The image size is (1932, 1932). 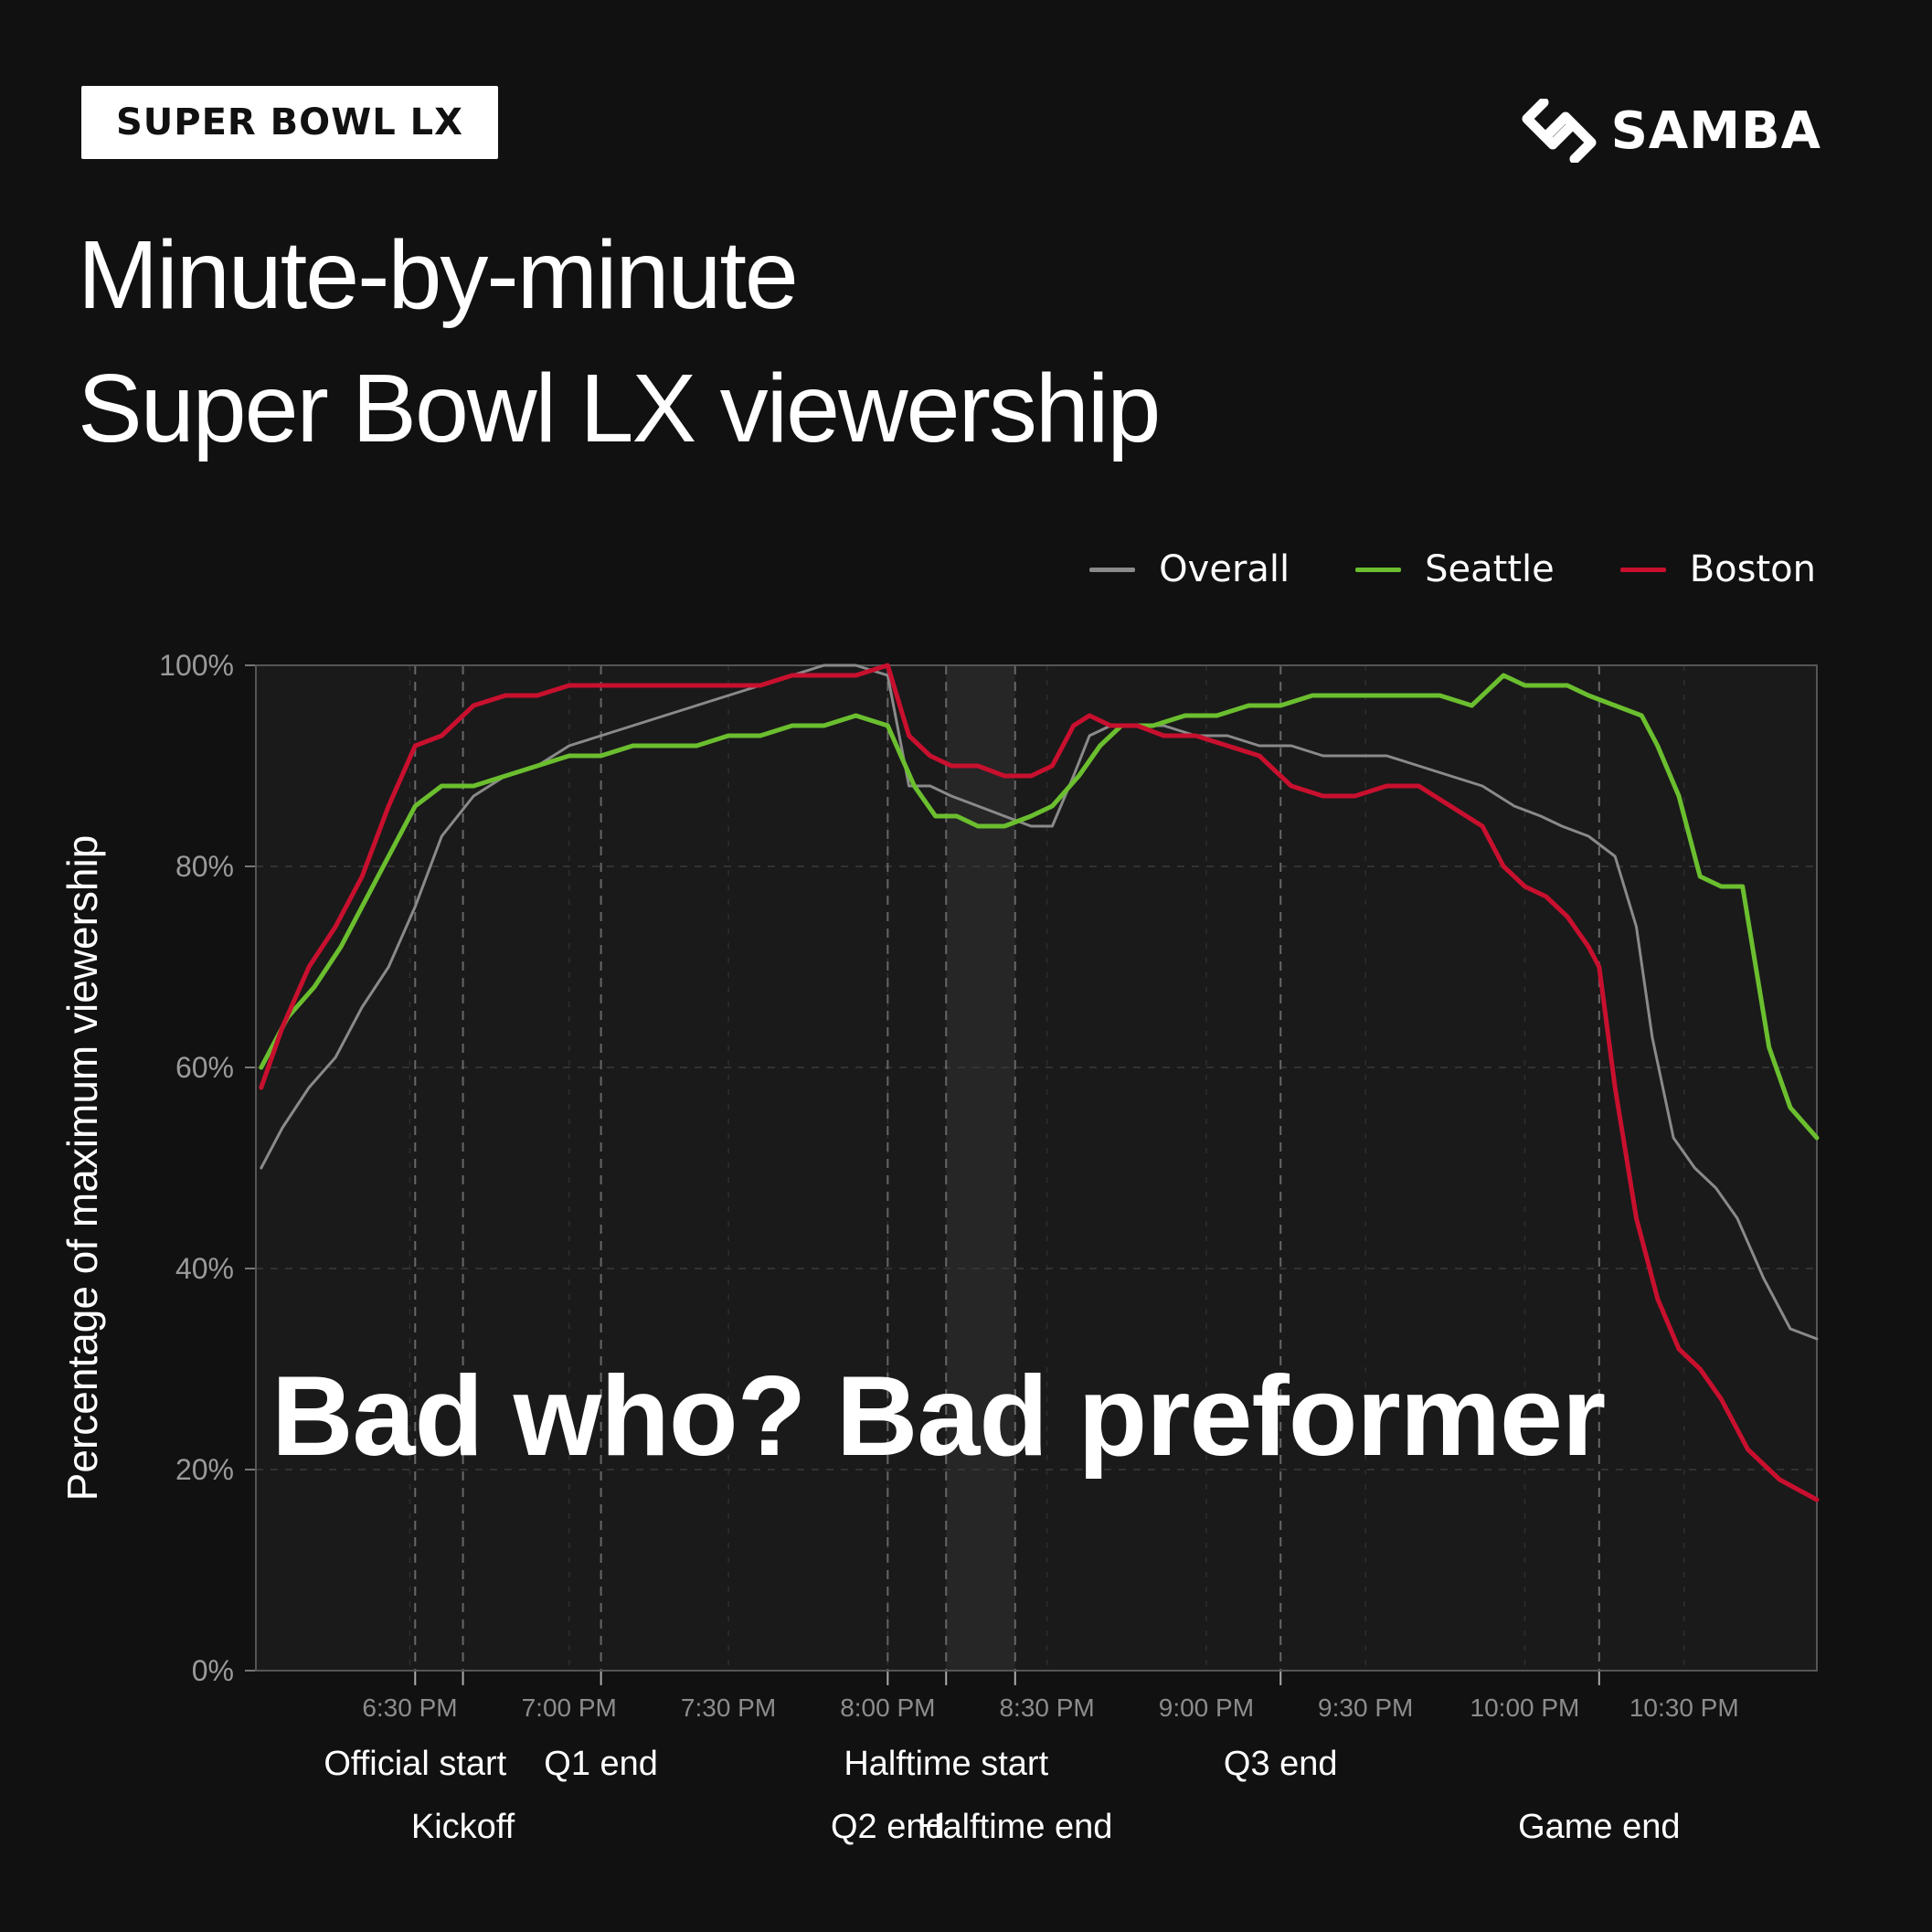 I want to click on legend-item-boston: Boston, so click(x=1717, y=569).